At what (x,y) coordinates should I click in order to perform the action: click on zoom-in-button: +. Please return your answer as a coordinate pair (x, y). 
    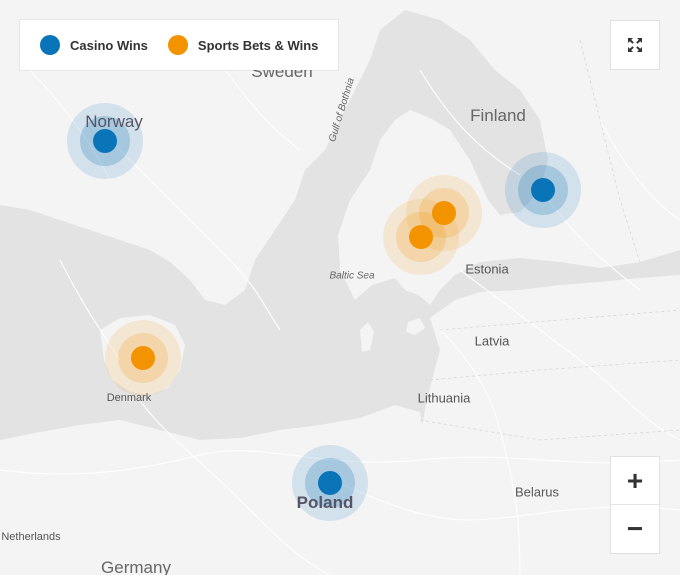
    Looking at the image, I should click on (635, 481).